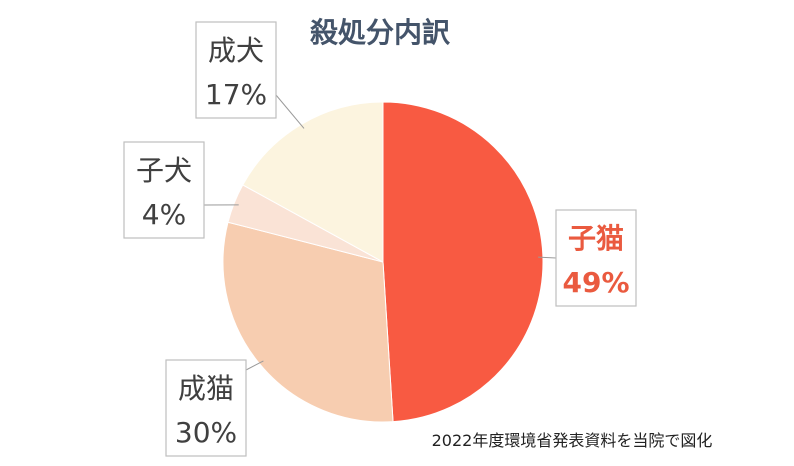  Describe the element at coordinates (236, 94) in the screenshot. I see `slice-value-label-3: 17%` at that location.